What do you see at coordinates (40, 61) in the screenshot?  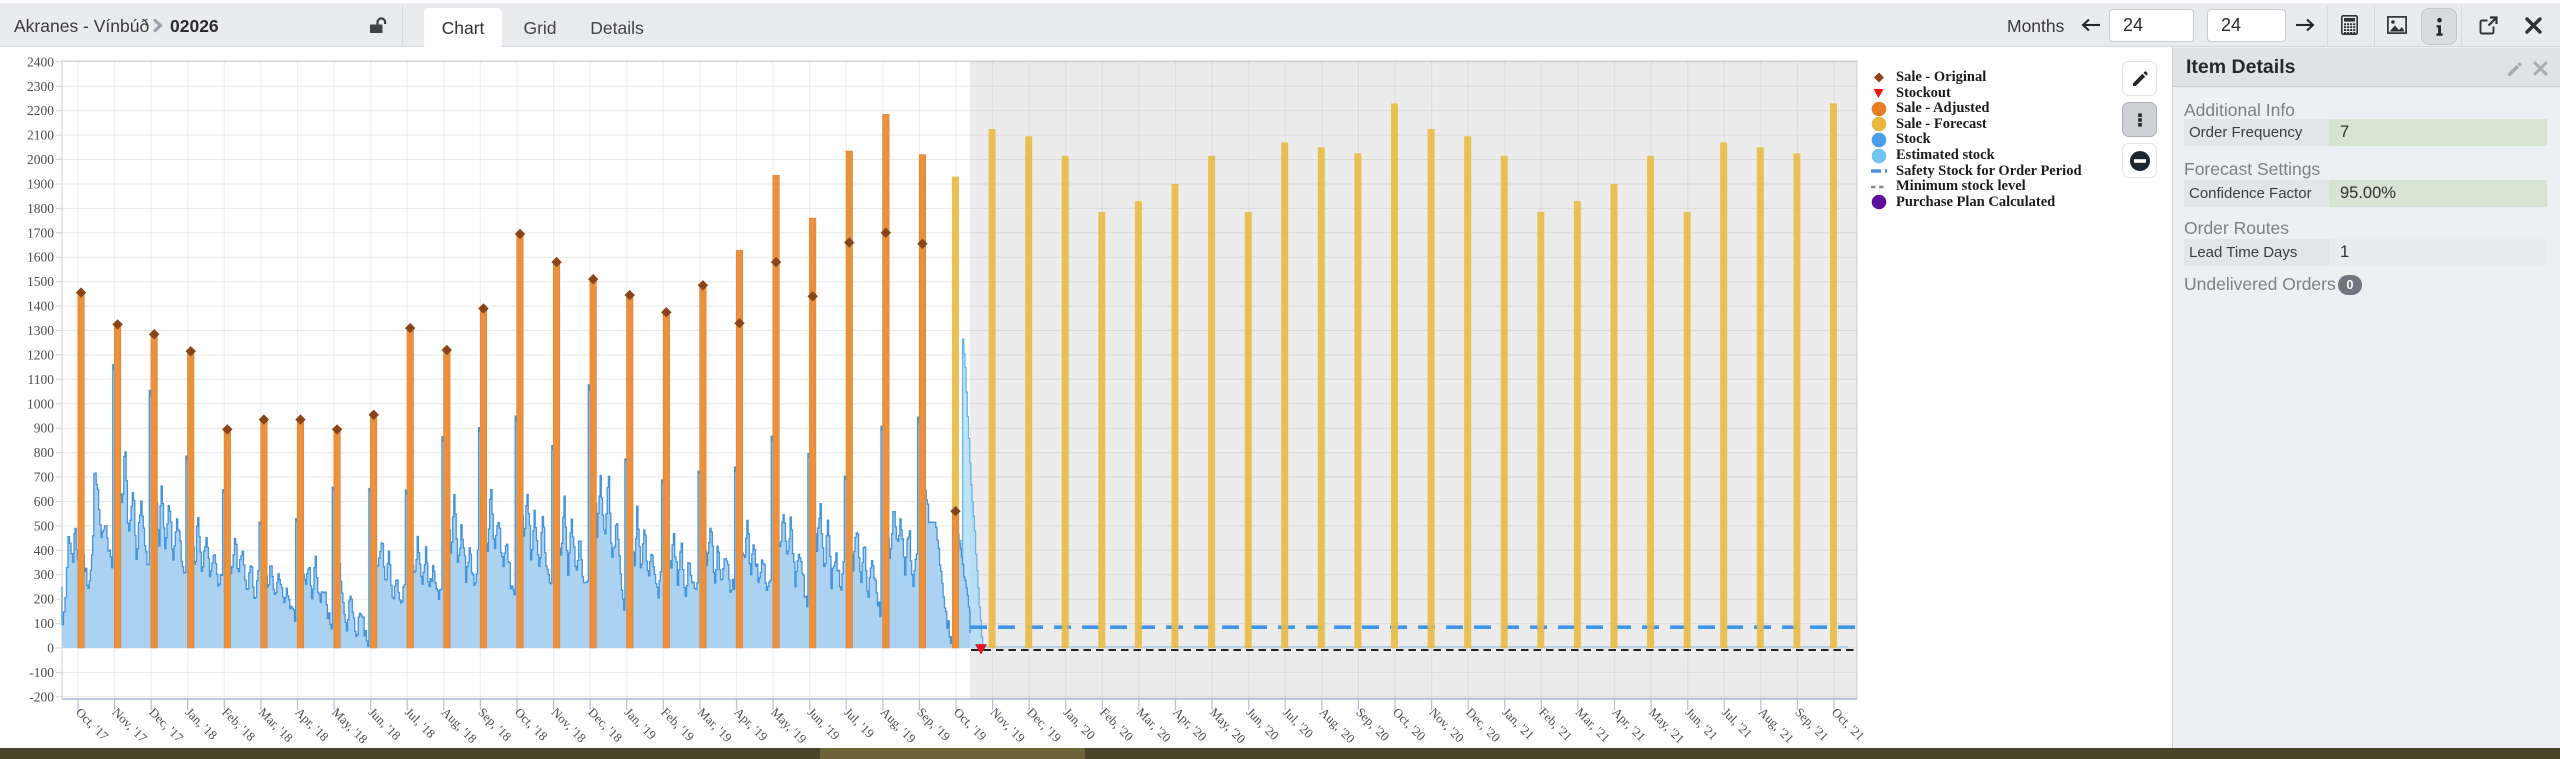 I see `svg-text: 2400` at bounding box center [40, 61].